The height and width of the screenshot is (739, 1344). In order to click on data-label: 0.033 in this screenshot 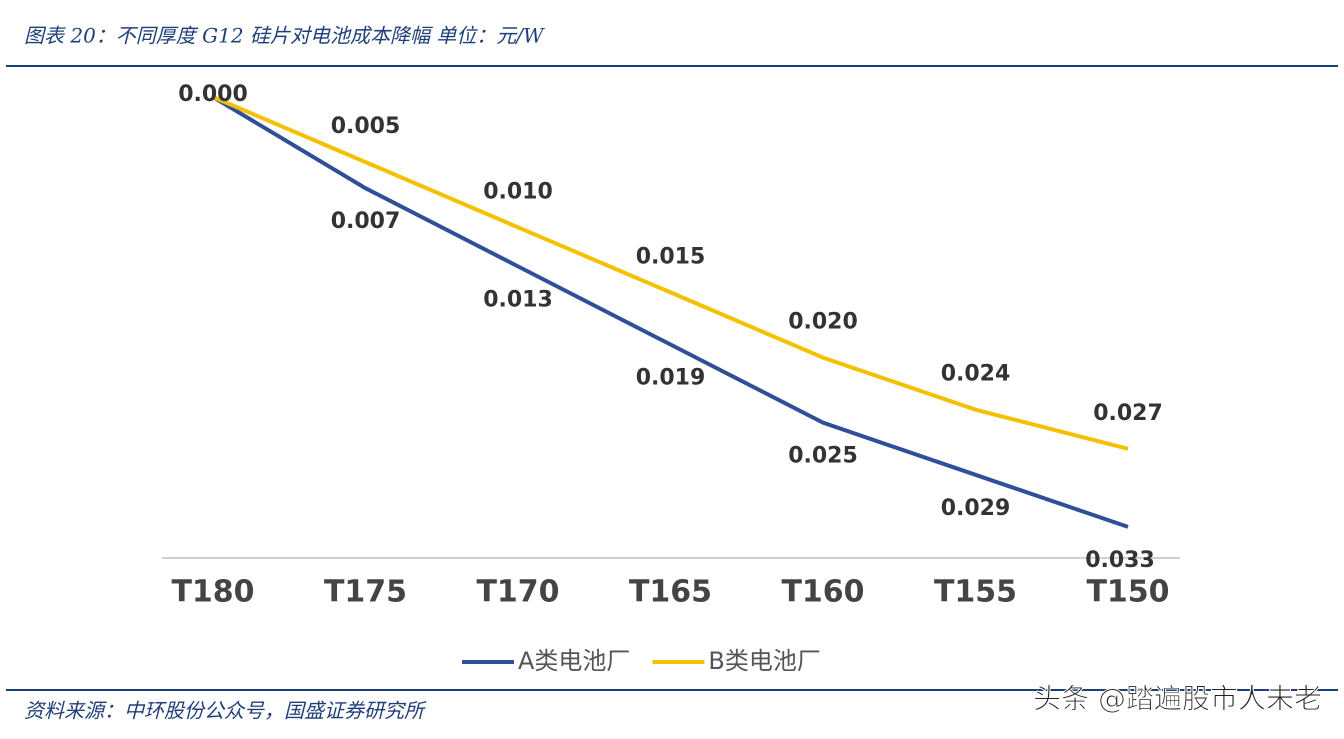, I will do `click(1120, 560)`.